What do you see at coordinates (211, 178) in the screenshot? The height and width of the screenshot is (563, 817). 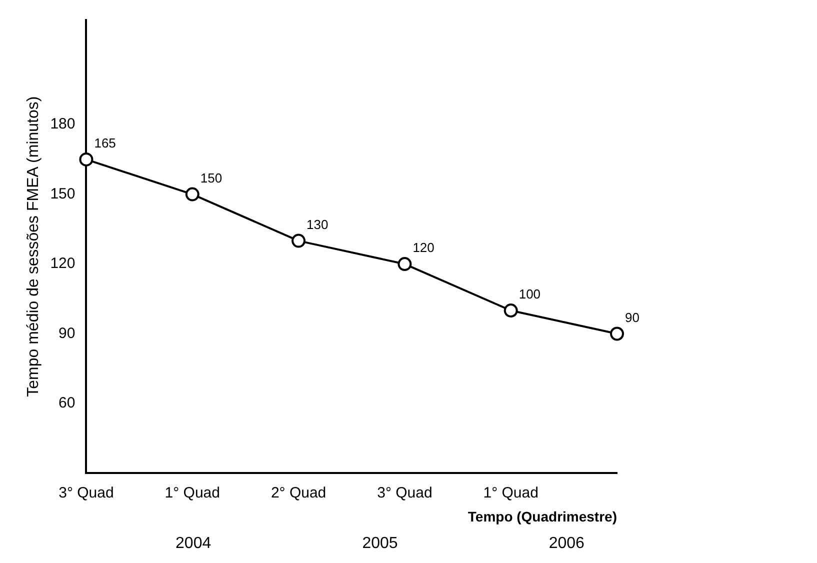 I see `data-label: 150` at bounding box center [211, 178].